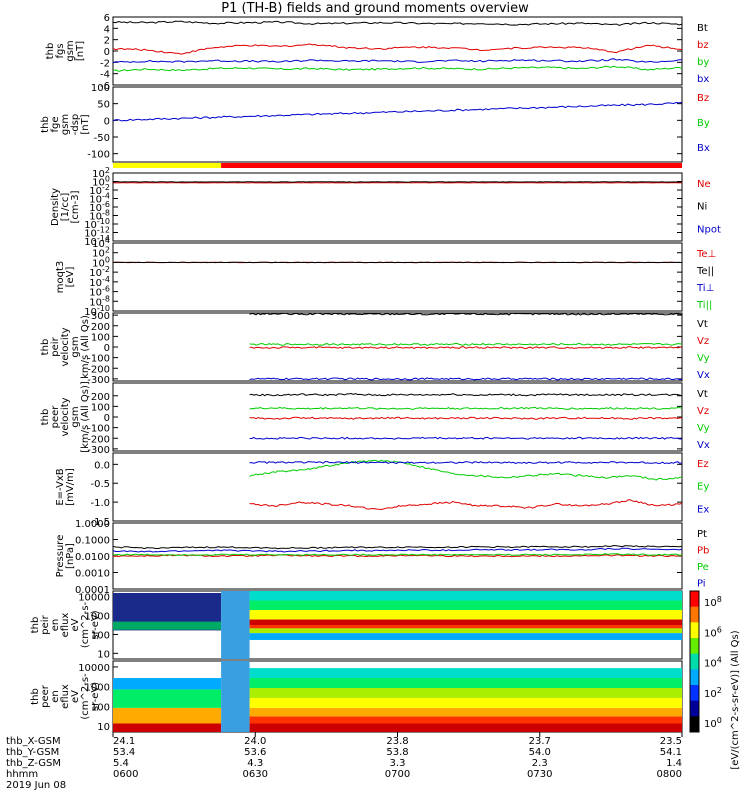 The width and height of the screenshot is (750, 800). What do you see at coordinates (99, 282) in the screenshot?
I see `y-tick-label: 10⁻⁴` at bounding box center [99, 282].